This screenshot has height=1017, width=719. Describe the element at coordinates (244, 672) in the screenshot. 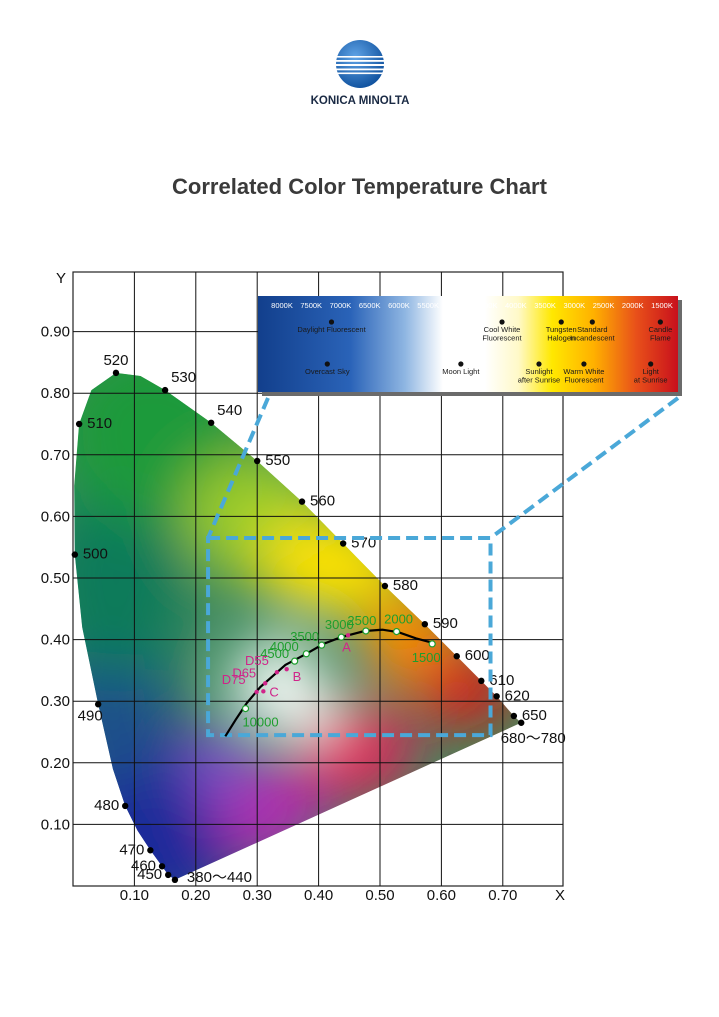

I see `illuminant-label: D65` at that location.